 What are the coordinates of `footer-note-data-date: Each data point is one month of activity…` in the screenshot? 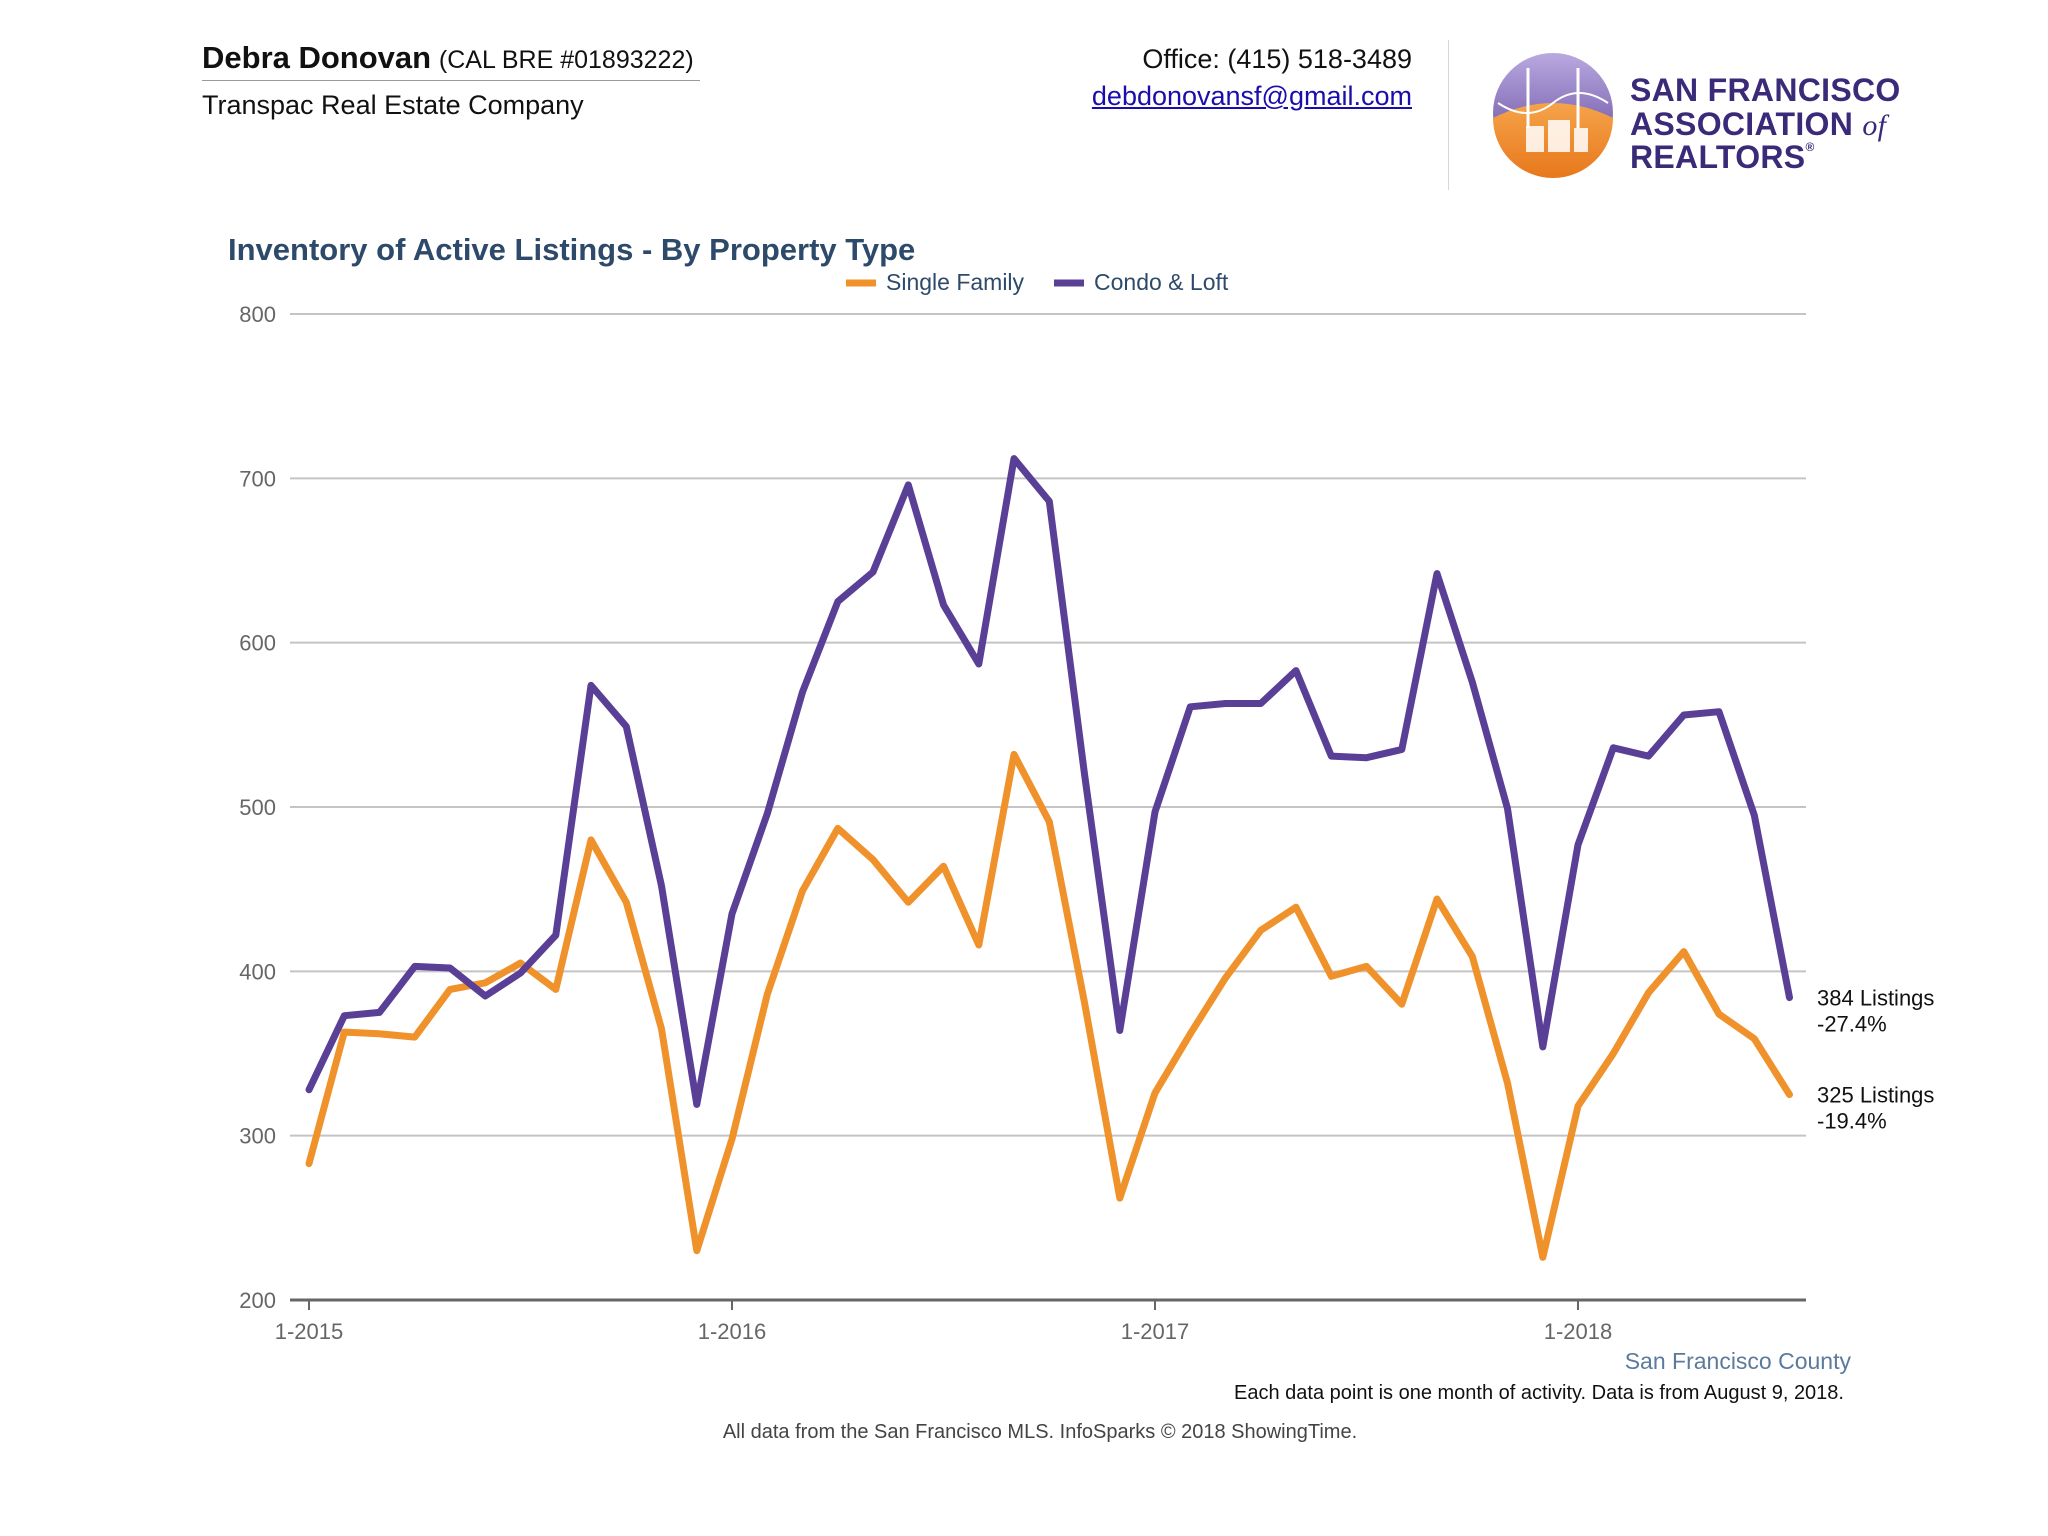 It's located at (1539, 1393).